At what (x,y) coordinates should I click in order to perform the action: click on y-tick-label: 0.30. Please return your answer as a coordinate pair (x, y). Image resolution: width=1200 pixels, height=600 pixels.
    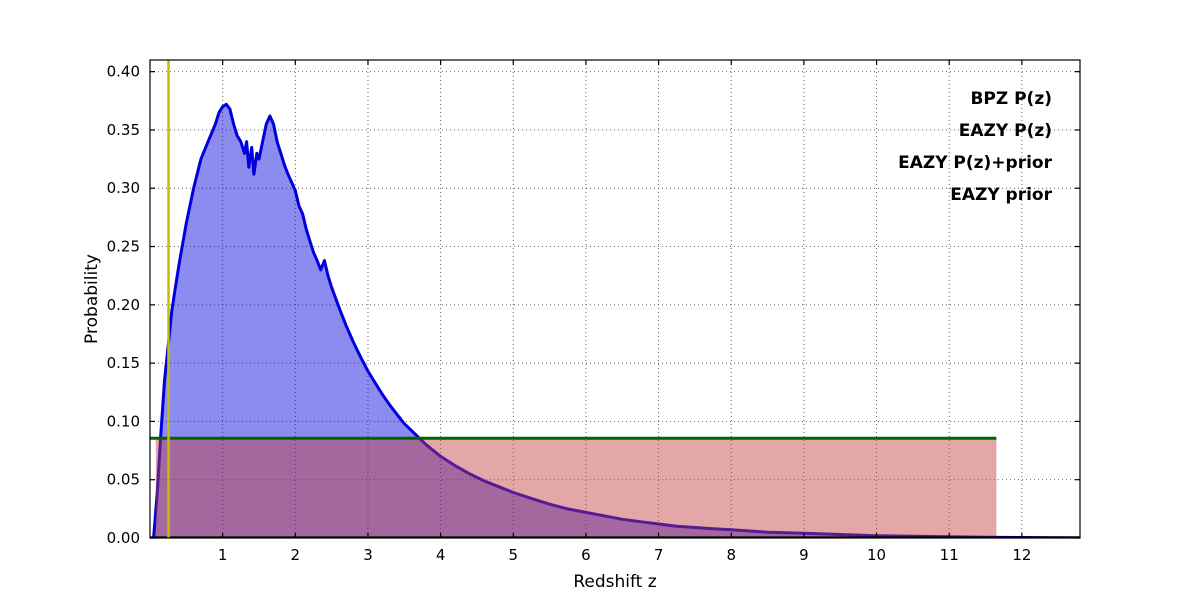
    Looking at the image, I should click on (123, 188).